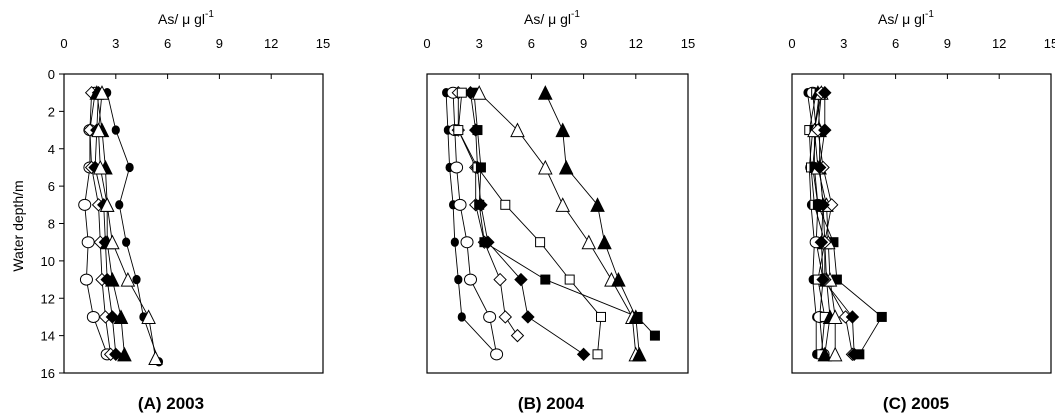 This screenshot has width=1055, height=416. Describe the element at coordinates (51, 224) in the screenshot. I see `y-tick-label: 8` at that location.